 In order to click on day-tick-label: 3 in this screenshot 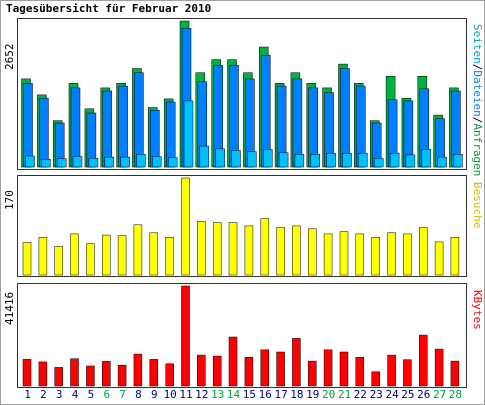, I will do `click(59, 394)`.